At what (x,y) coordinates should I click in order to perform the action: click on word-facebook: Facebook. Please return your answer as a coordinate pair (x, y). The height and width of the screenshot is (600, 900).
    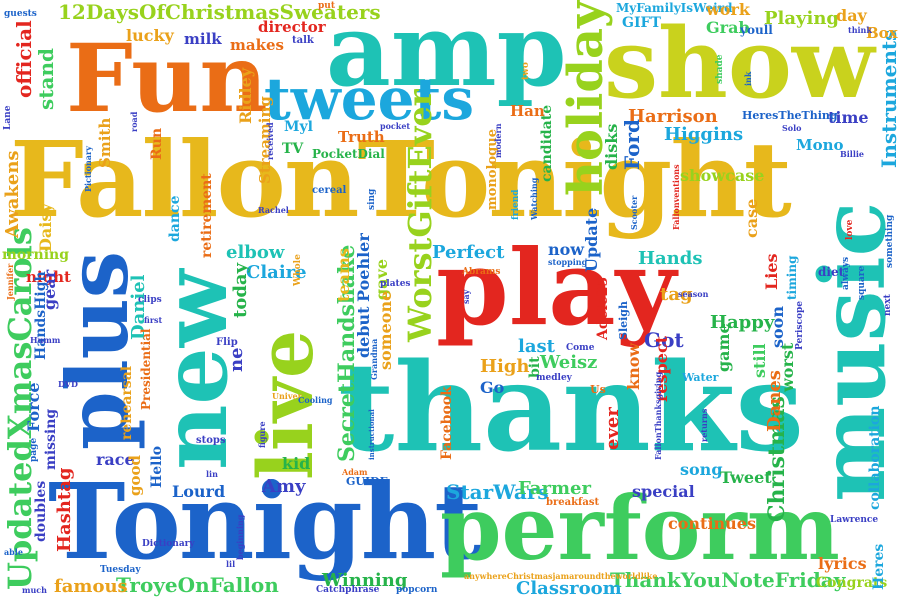
    Looking at the image, I should click on (447, 423).